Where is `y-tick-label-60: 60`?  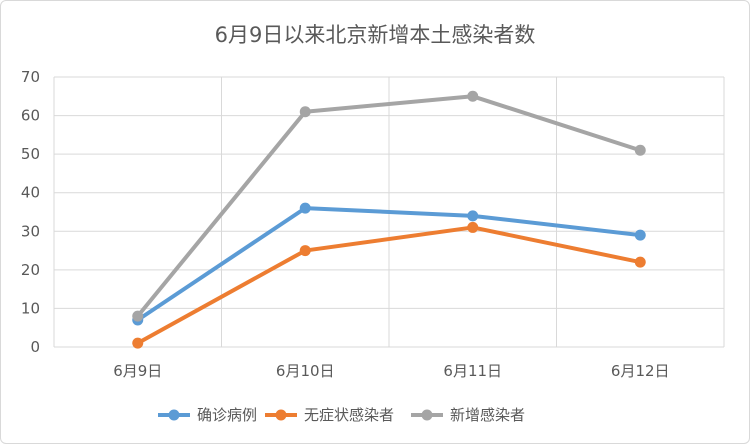
y-tick-label-60: 60 is located at coordinates (30, 116).